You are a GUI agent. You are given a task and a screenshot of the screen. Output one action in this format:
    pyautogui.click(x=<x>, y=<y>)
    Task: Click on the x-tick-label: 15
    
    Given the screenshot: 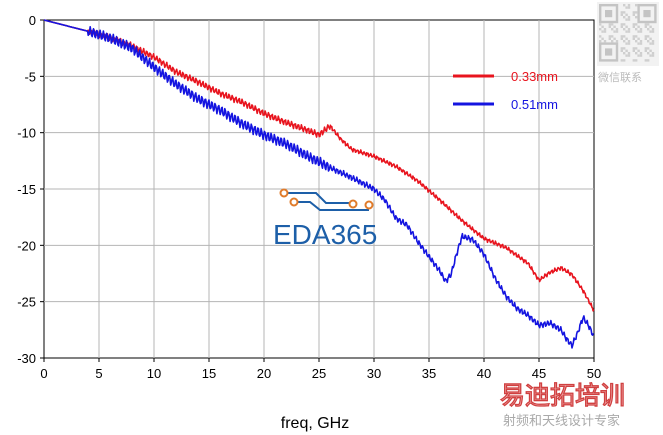 What is the action you would take?
    pyautogui.click(x=209, y=373)
    